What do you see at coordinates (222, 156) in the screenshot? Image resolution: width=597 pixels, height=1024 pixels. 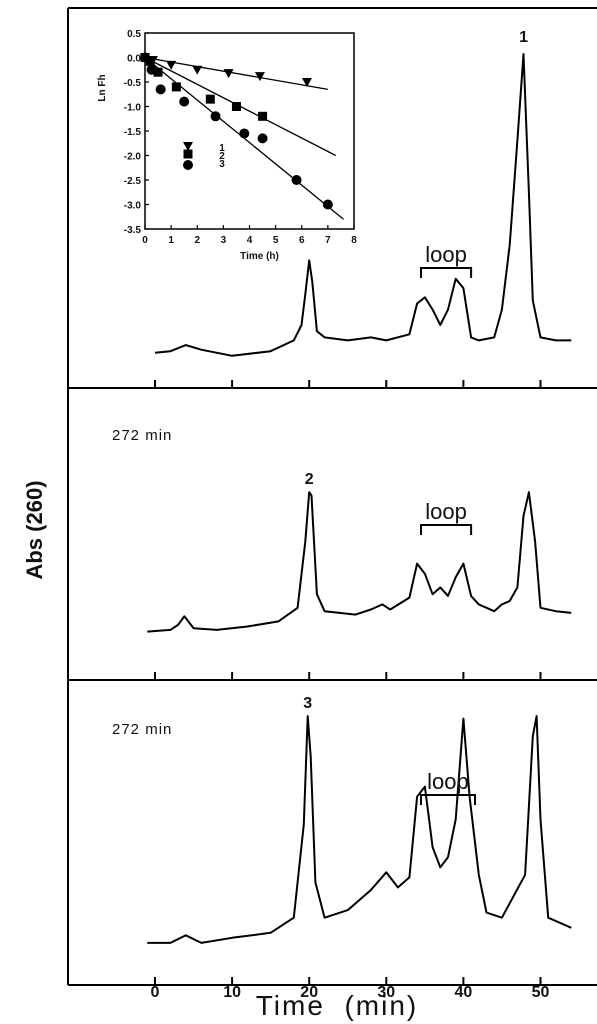 I see `legend-label: 2` at bounding box center [222, 156].